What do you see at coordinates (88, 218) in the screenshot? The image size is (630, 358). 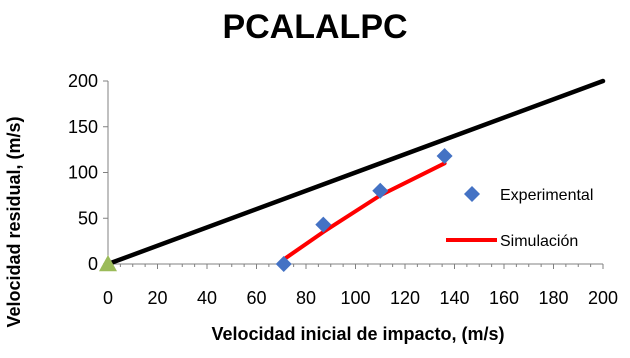 I see `y-tick-label: 50` at bounding box center [88, 218].